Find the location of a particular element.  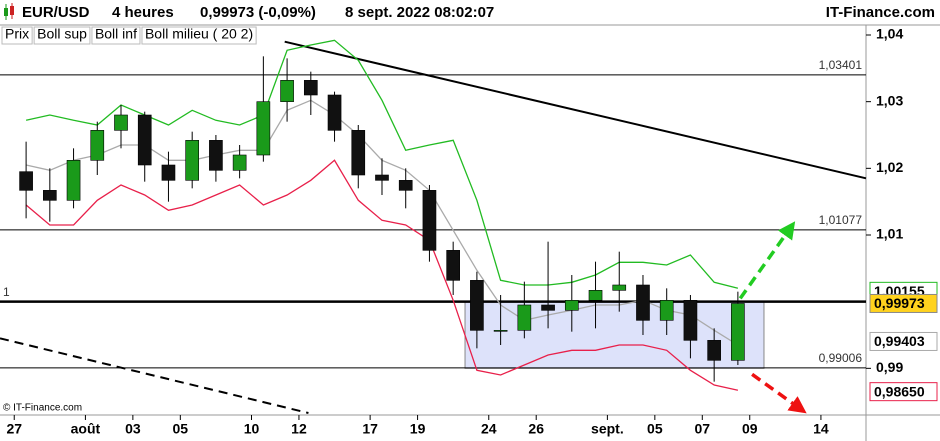

watermark: © IT-Finance.com is located at coordinates (42, 408).